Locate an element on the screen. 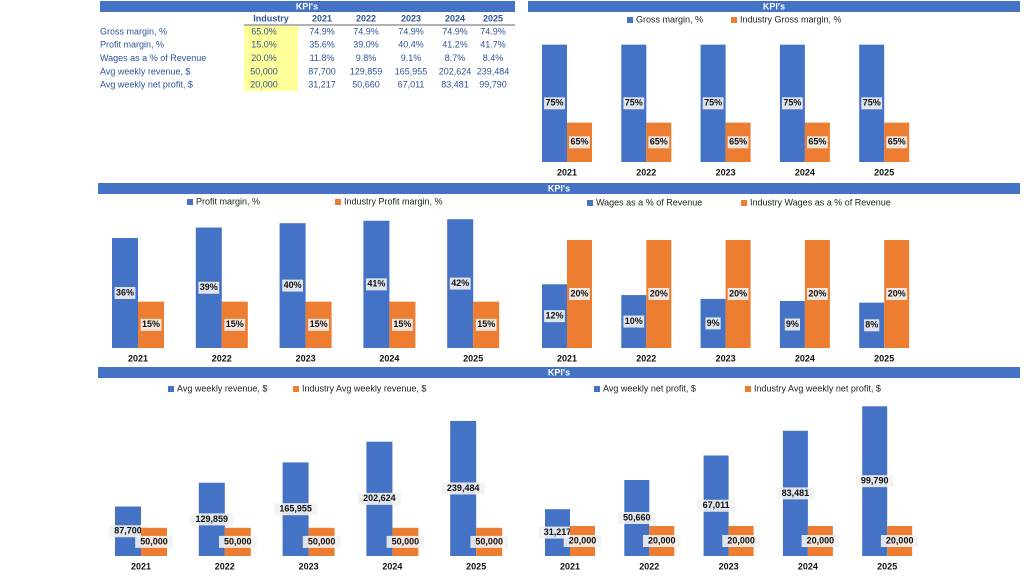 Image resolution: width=1024 pixels, height=577 pixels. data-label: 40% is located at coordinates (293, 285).